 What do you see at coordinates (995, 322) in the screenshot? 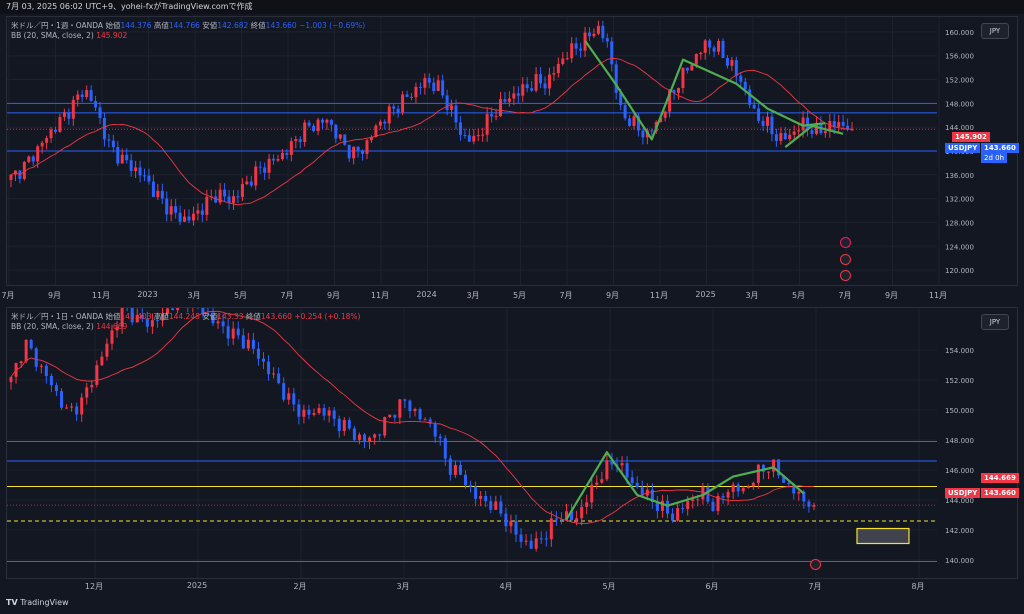
I see `daily-currency-button: JPY` at bounding box center [995, 322].